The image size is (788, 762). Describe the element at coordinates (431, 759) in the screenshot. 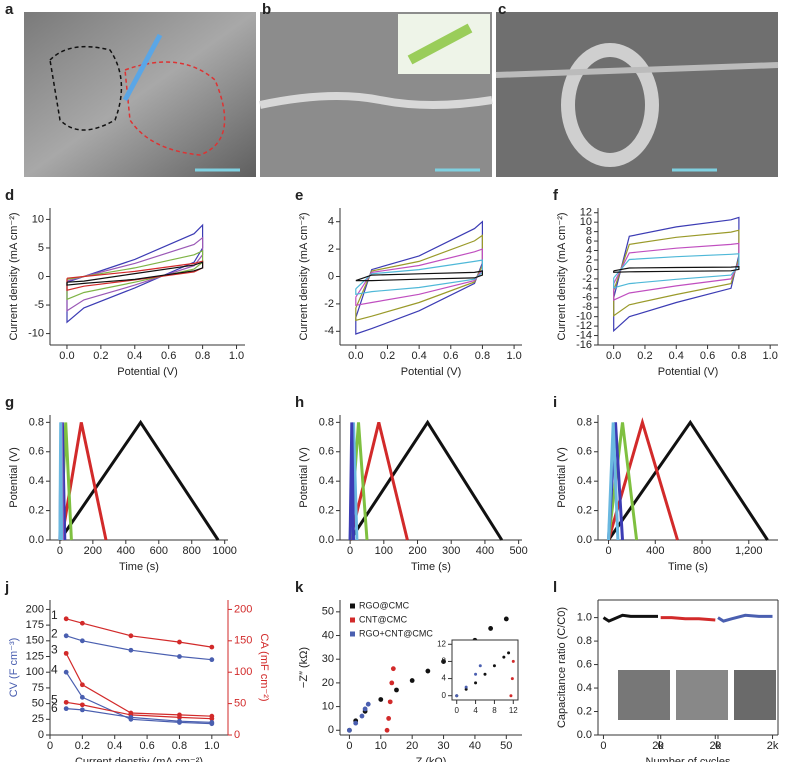

I see `x-axis-label: Z (kΩ)` at that location.